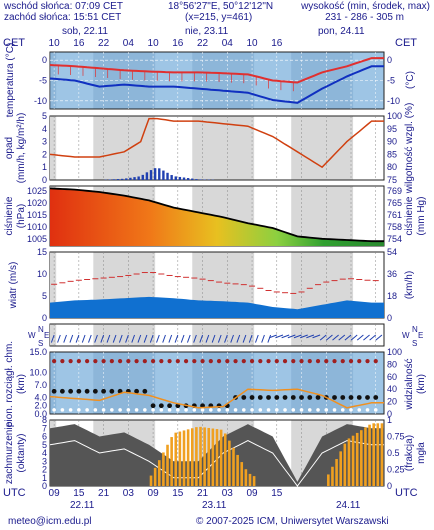 The width and height of the screenshot is (434, 530). Describe the element at coordinates (392, 377) in the screenshot. I see `visibility-right-tick-label: 60` at that location.